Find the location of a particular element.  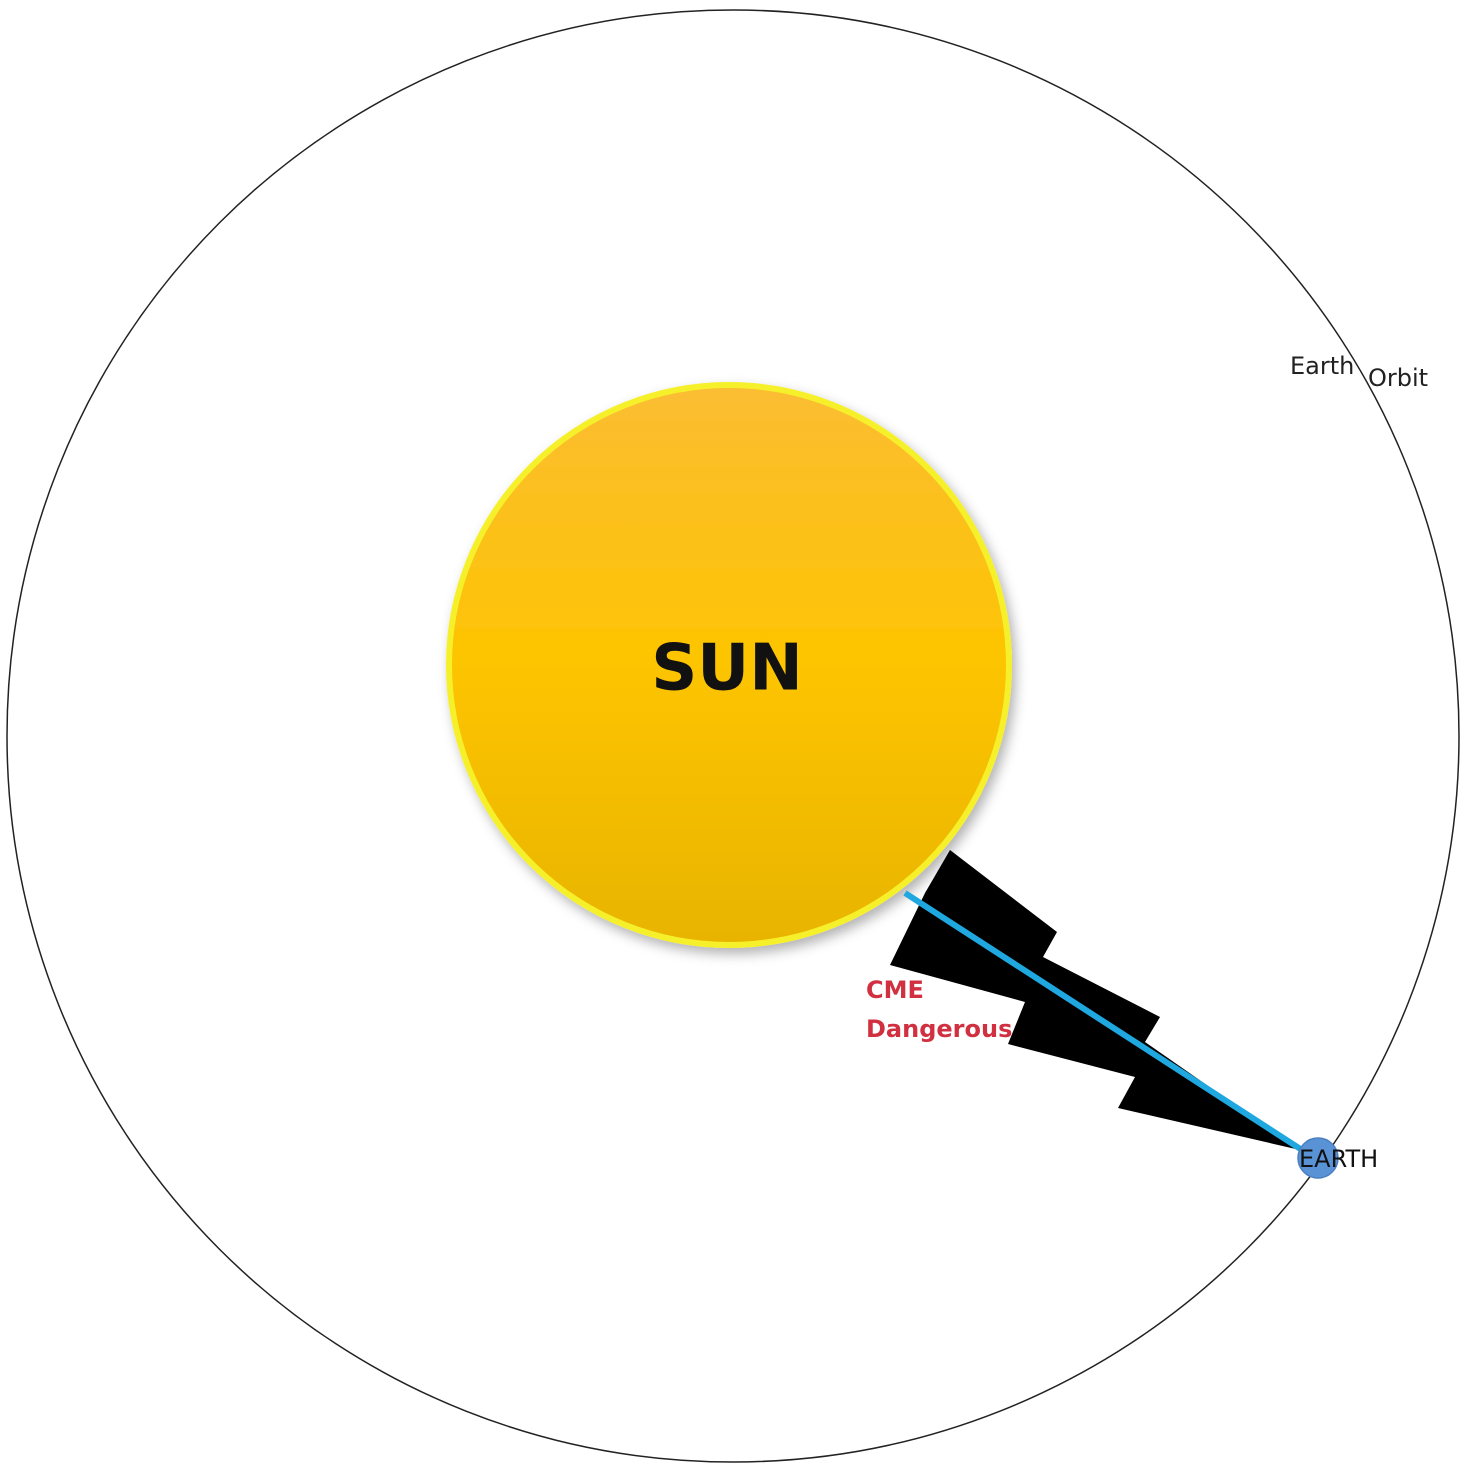

earth-label: EARTH is located at coordinates (1338, 1159).